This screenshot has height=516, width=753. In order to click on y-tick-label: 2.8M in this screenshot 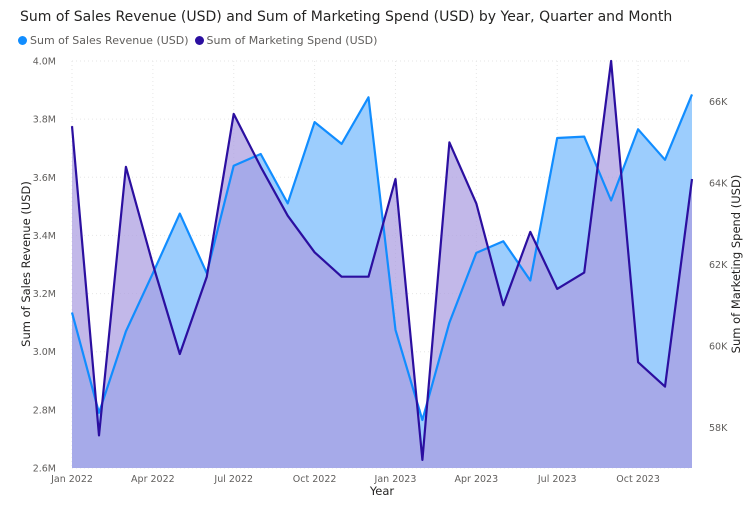, I will do `click(44, 410)`.